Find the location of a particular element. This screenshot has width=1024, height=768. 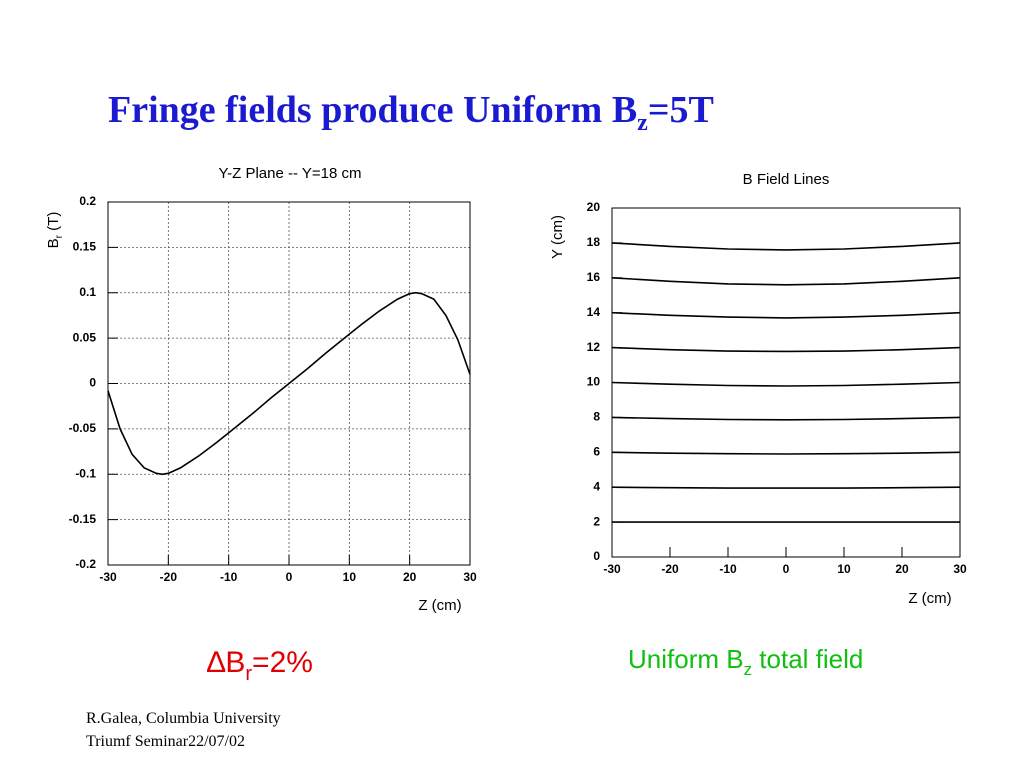

caption-text: ∆B is located at coordinates (226, 662).